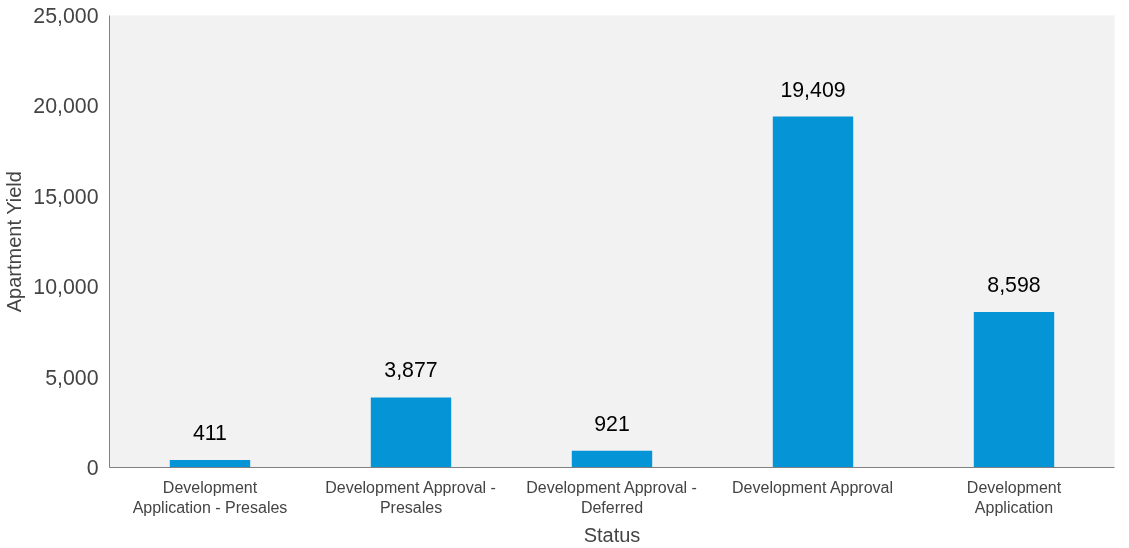 The image size is (1129, 548). I want to click on x-tick-label: Development Approval - Presales, so click(410, 497).